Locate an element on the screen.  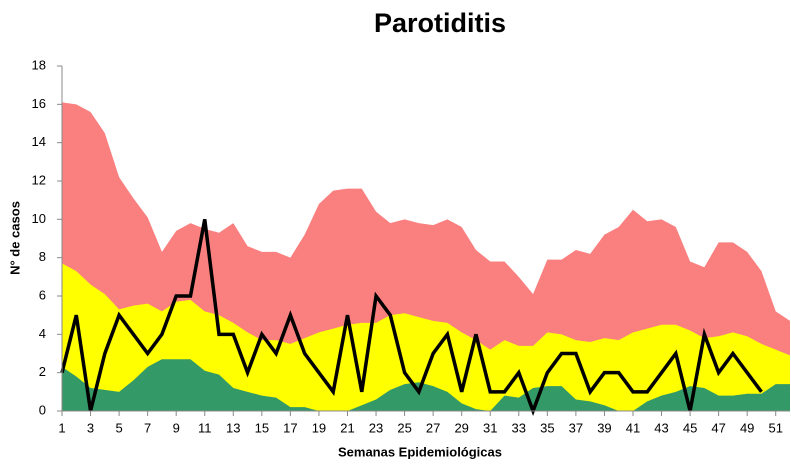
x-tick-label: 25 is located at coordinates (404, 427).